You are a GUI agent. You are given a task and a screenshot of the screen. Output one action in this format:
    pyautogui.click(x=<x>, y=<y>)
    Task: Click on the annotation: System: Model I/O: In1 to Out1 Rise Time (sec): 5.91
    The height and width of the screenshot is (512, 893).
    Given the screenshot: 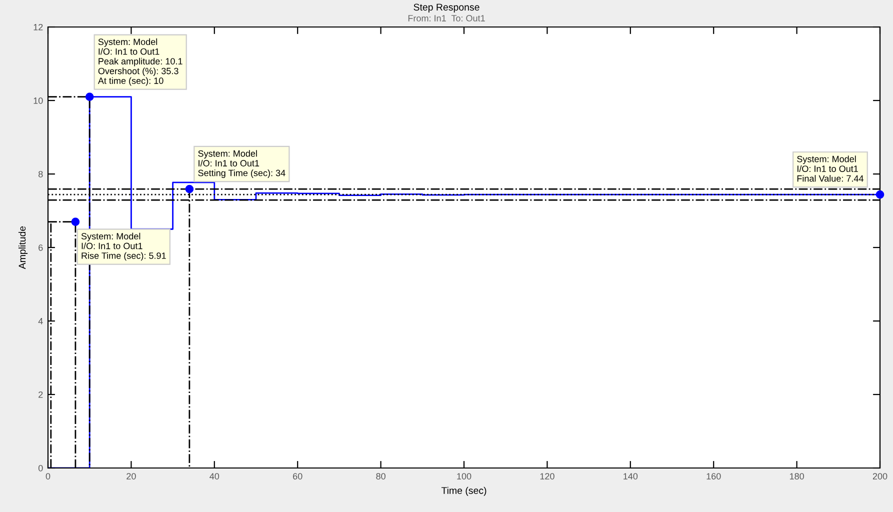 What is the action you would take?
    pyautogui.click(x=123, y=246)
    